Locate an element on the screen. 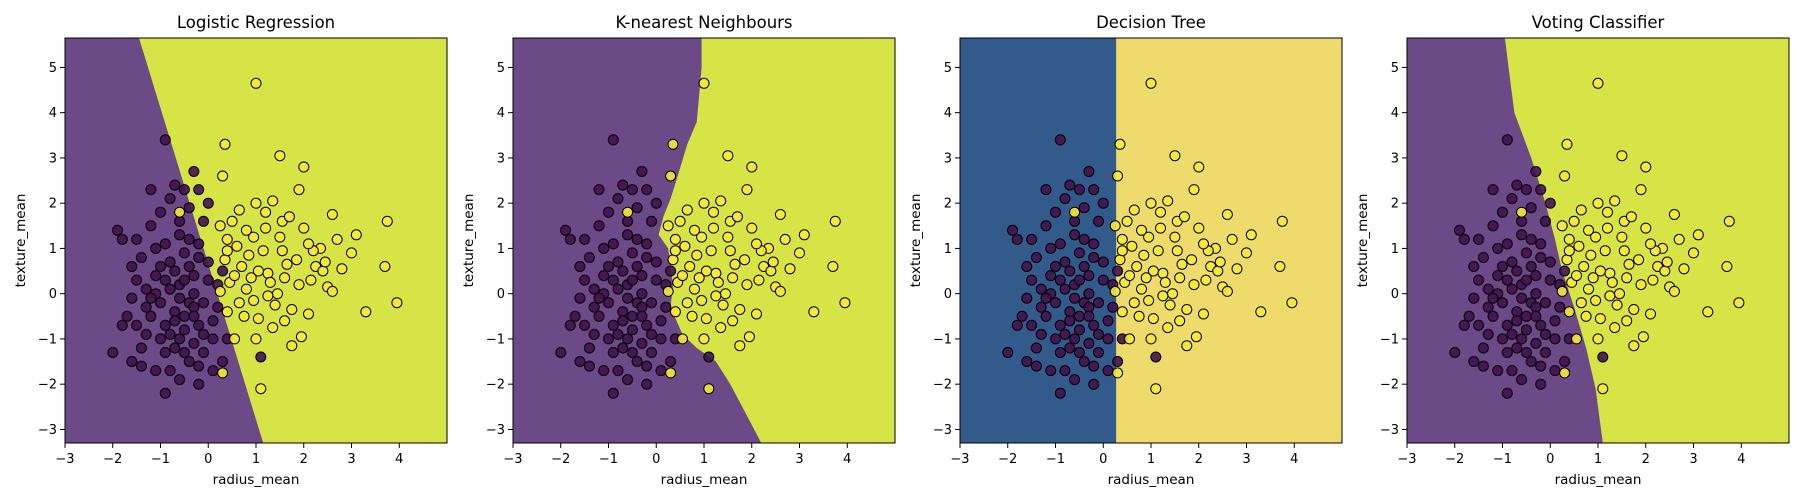  y-tick-label: −2 is located at coordinates (942, 385).